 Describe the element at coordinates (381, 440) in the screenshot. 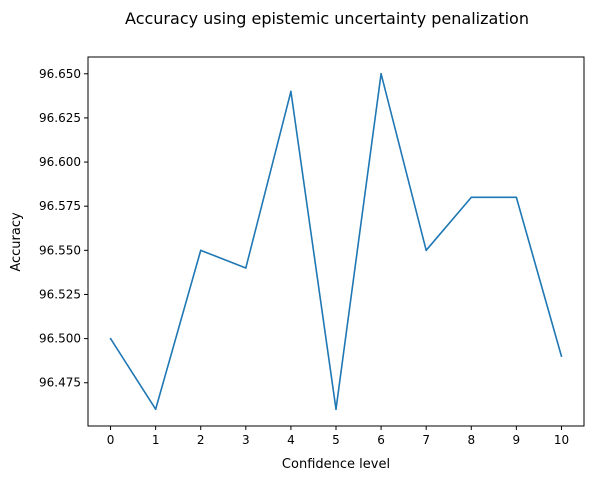

I see `x-tick-label: 6` at that location.